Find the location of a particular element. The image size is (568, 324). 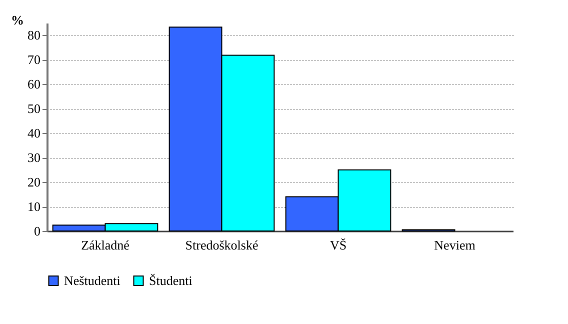

y-tick-label: 70 is located at coordinates (34, 60).